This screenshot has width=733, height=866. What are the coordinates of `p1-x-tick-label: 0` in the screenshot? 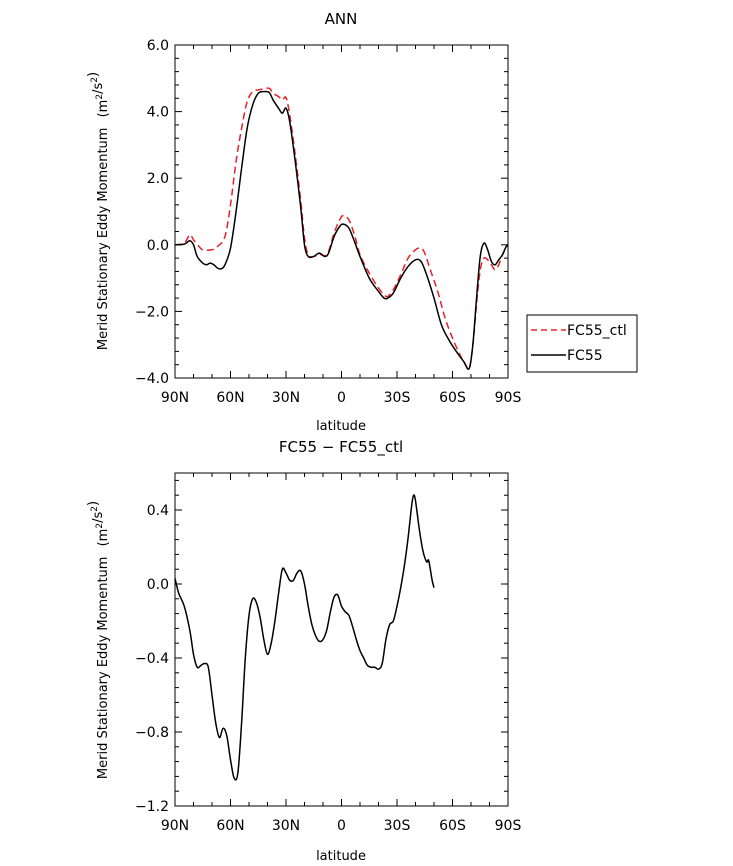 It's located at (341, 398).